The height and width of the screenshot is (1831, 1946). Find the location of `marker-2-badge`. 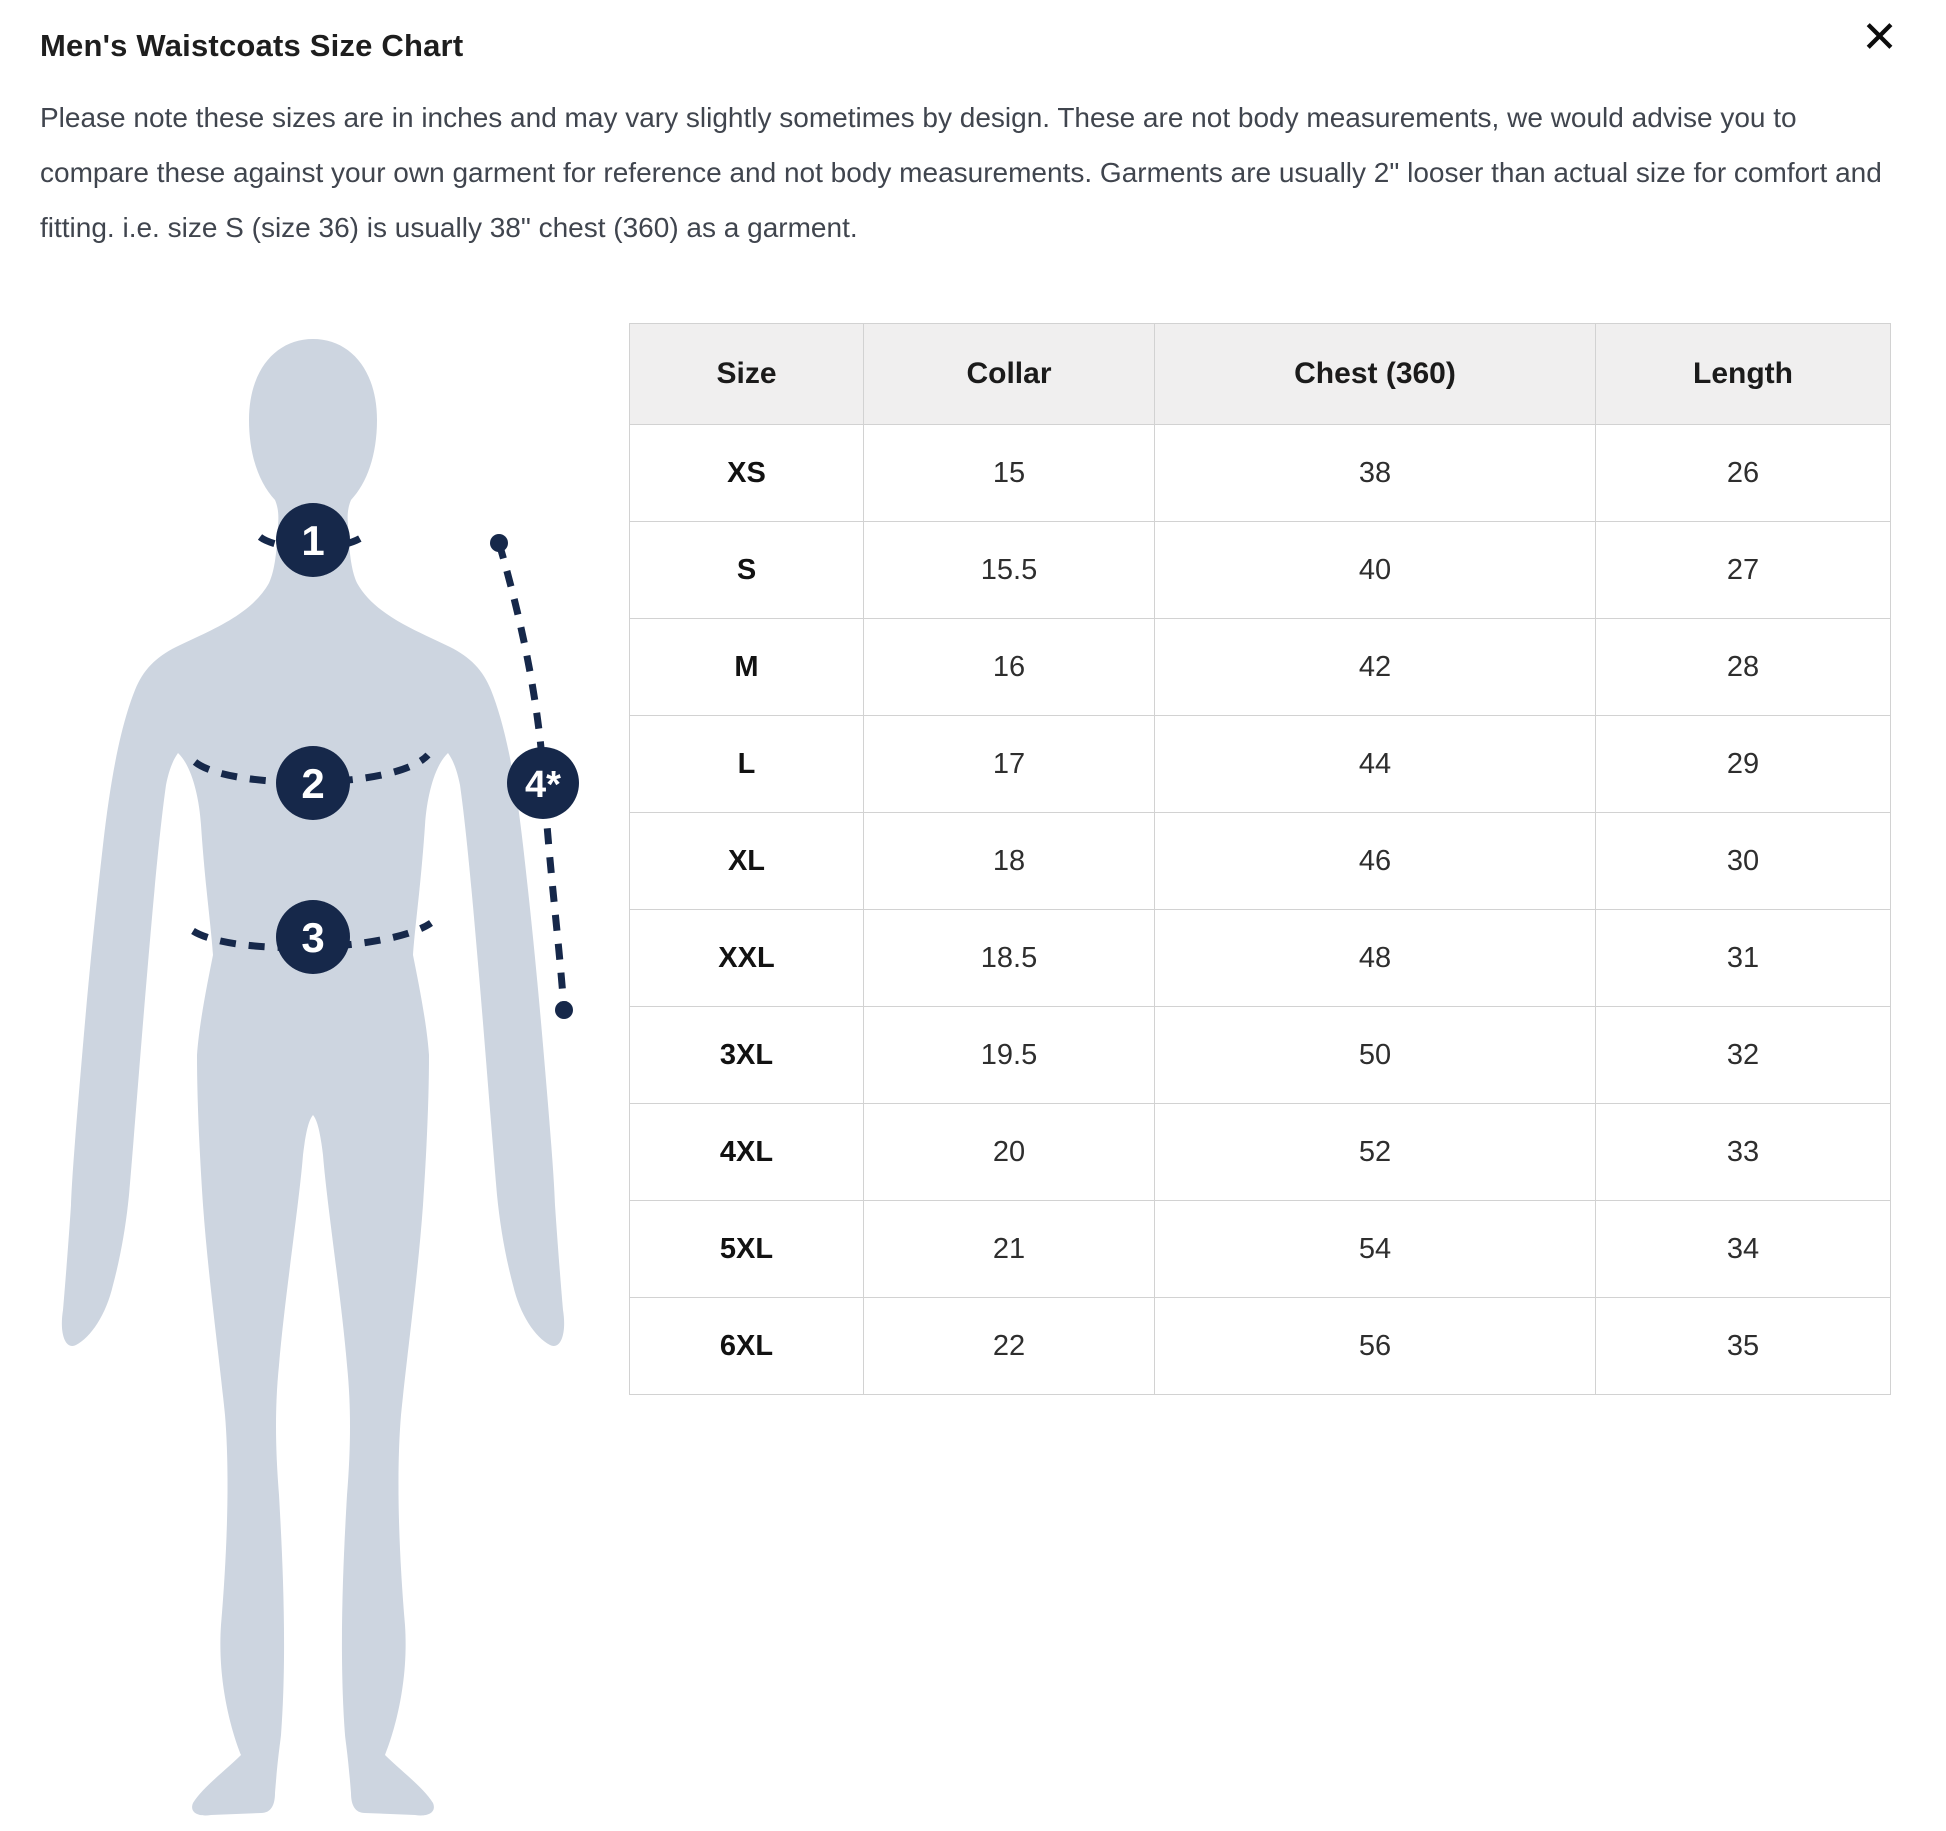

marker-2-badge is located at coordinates (313, 783).